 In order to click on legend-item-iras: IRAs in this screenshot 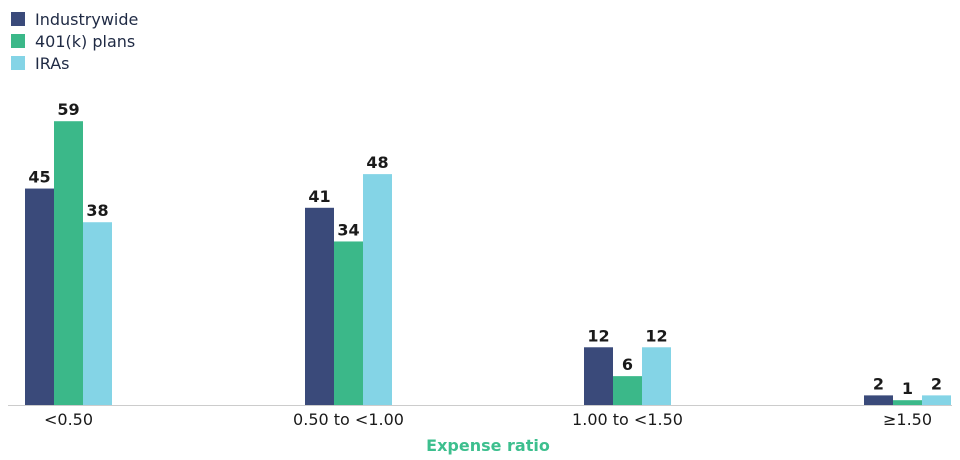, I will do `click(74, 63)`.